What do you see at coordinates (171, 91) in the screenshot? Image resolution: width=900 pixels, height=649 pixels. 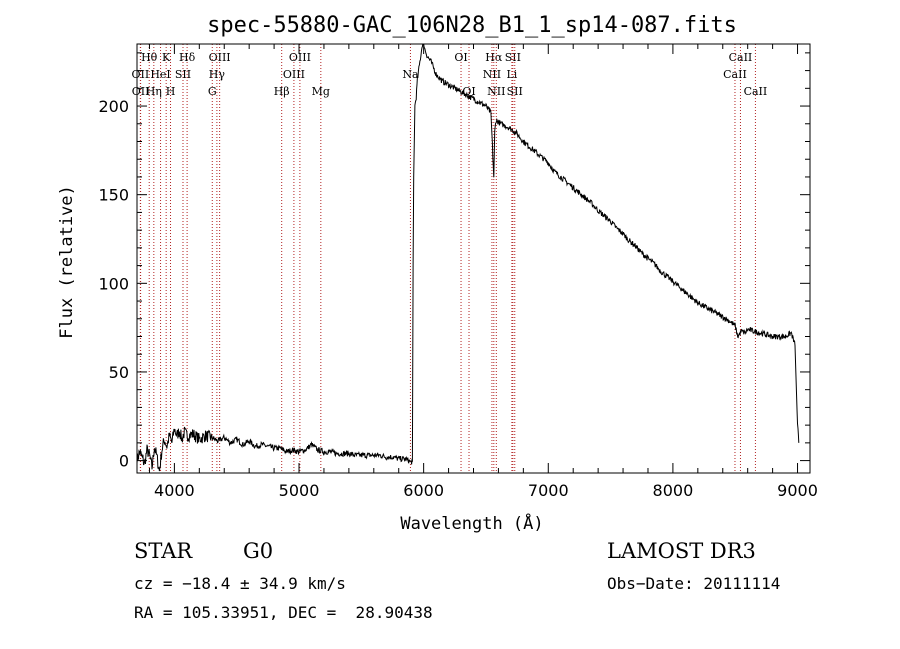 I see `emission-line-label: H` at bounding box center [171, 91].